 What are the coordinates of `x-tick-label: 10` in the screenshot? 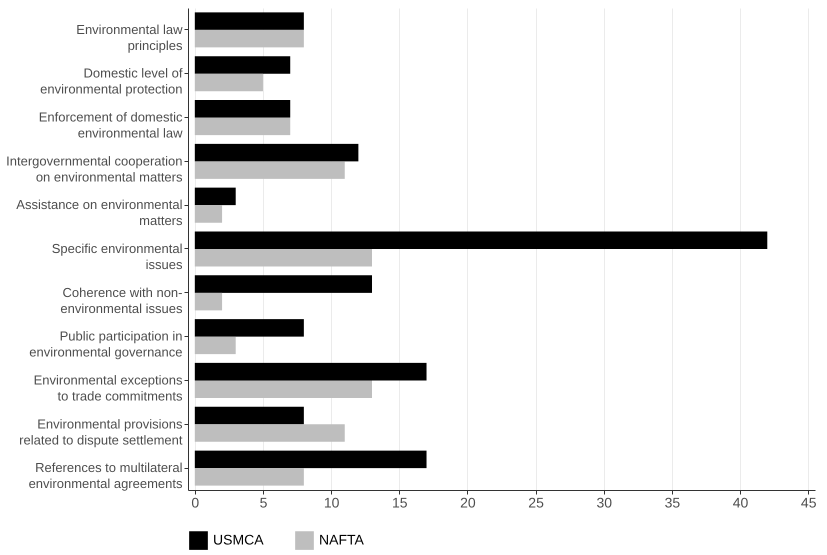 It's located at (332, 502).